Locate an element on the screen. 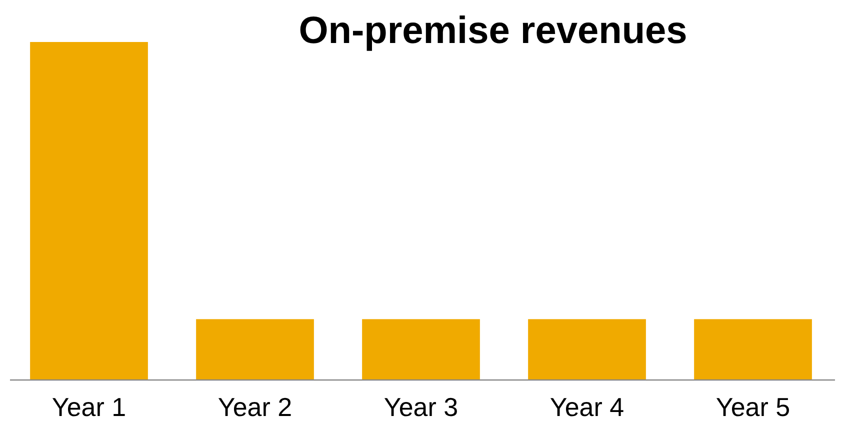  chart-title: On-premise revenues is located at coordinates (493, 31).